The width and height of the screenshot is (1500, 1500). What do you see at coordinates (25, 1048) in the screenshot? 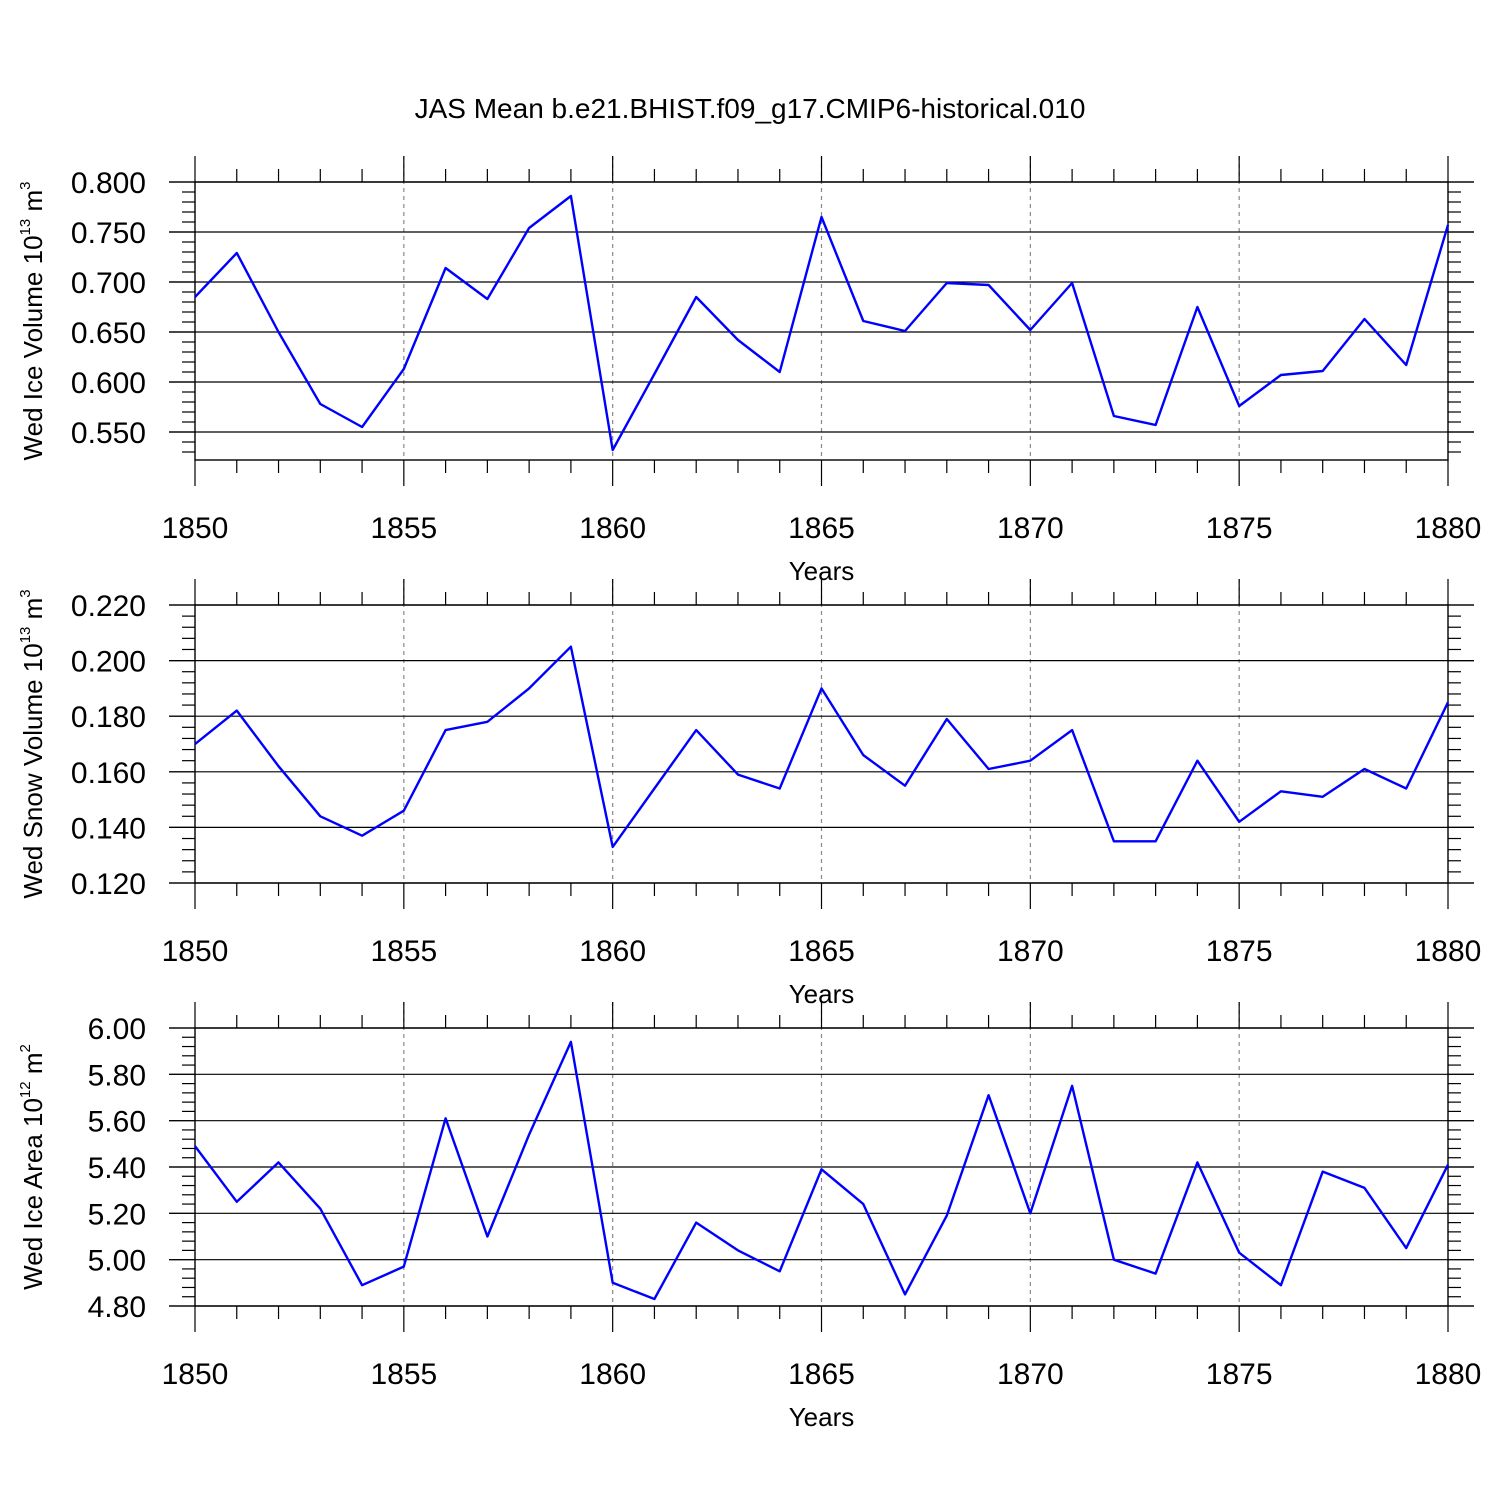
I see `y-axis-title-unit-exponent: 2` at bounding box center [25, 1048].